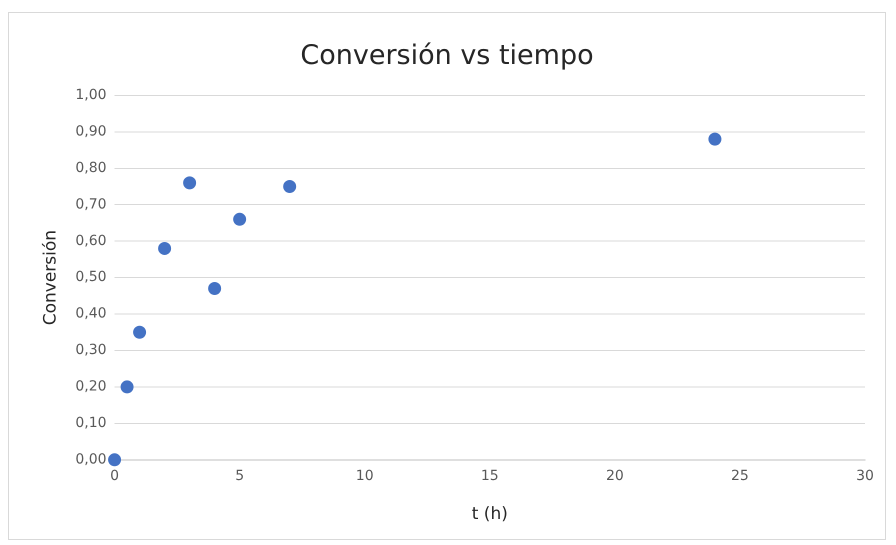  I want to click on chart-title: Conversión vs tiempo, so click(447, 56).